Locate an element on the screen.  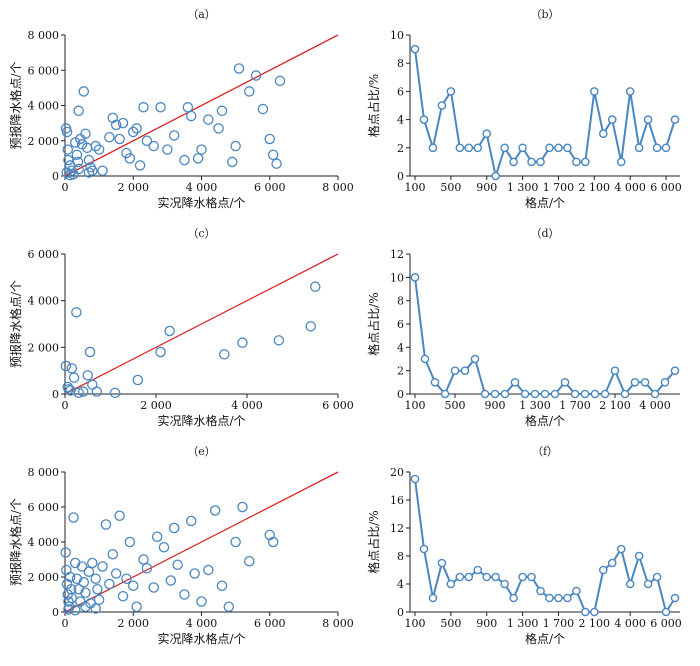
x-tick-label-e: 8 000 is located at coordinates (338, 623).